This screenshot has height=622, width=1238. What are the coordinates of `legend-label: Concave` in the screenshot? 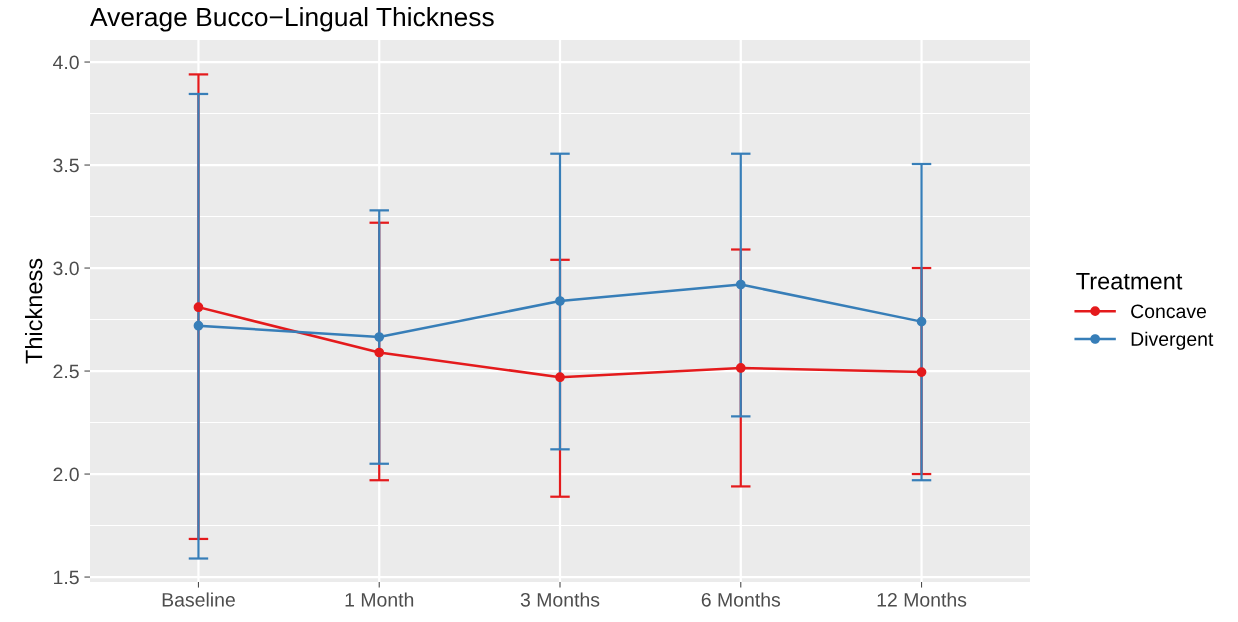 It's located at (1169, 311).